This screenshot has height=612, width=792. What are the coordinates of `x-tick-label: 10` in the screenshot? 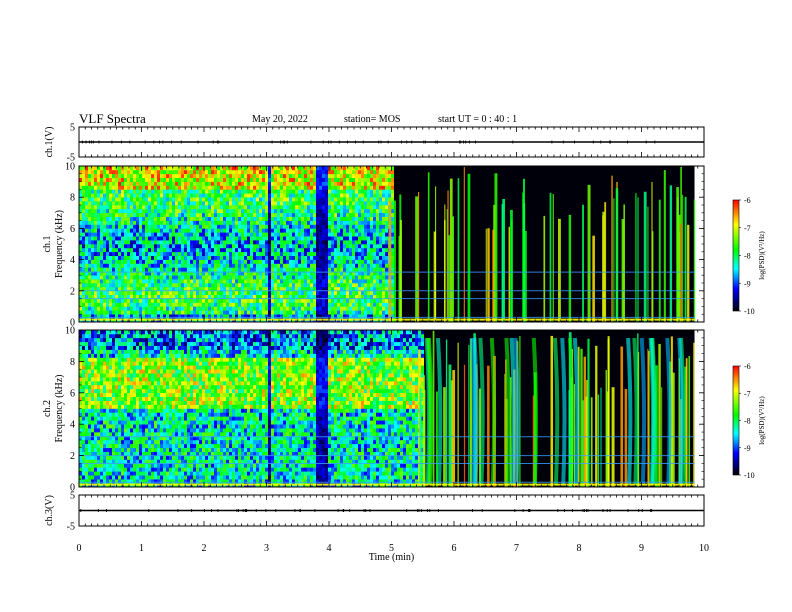 It's located at (704, 548).